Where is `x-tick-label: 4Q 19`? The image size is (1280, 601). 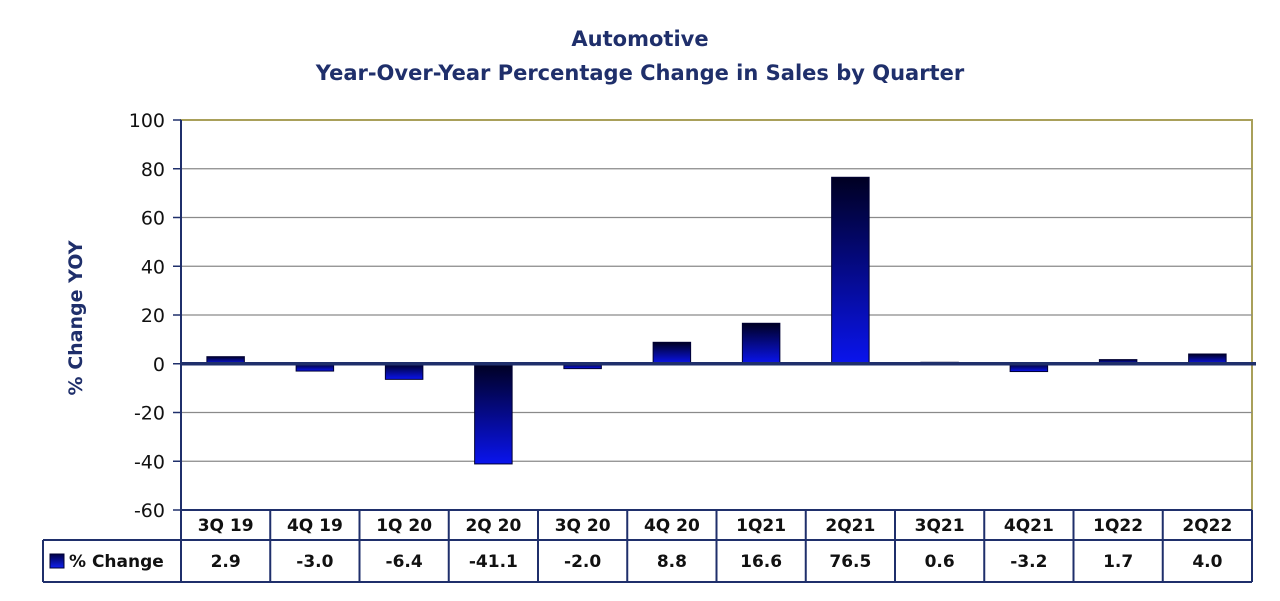 x-tick-label: 4Q 19 is located at coordinates (315, 526).